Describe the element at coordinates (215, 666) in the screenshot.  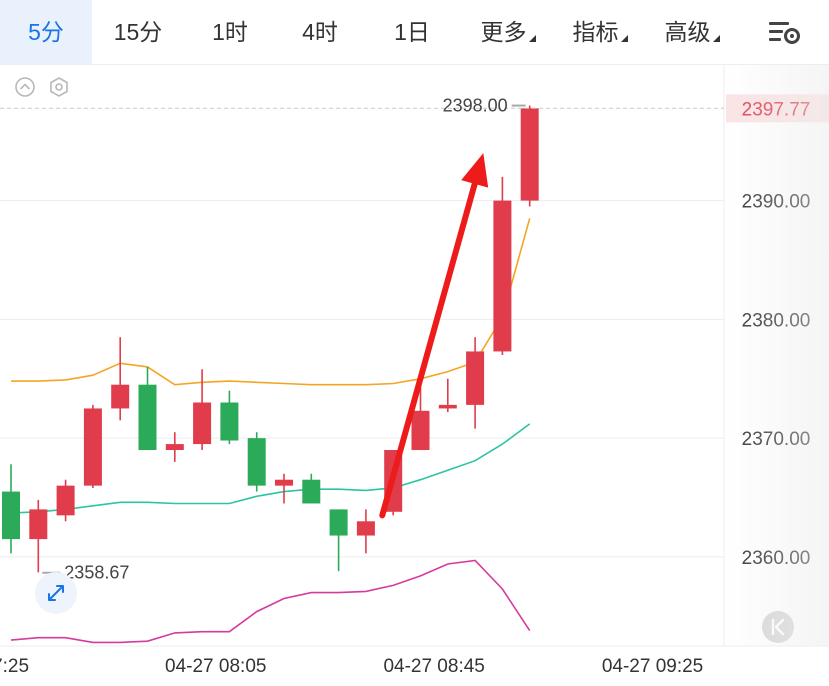
I see `x-tick-label: 04-27 08:05` at that location.